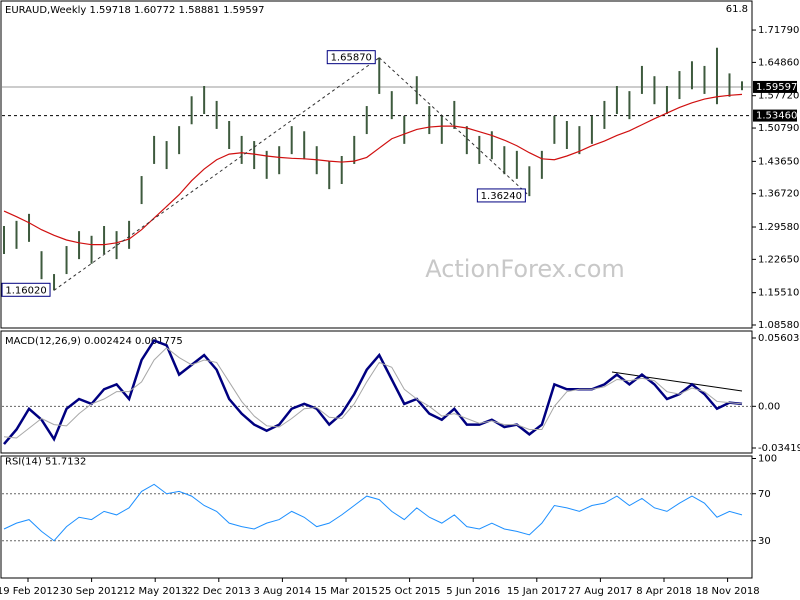  Describe the element at coordinates (677, 381) in the screenshot. I see `trend-line` at that location.